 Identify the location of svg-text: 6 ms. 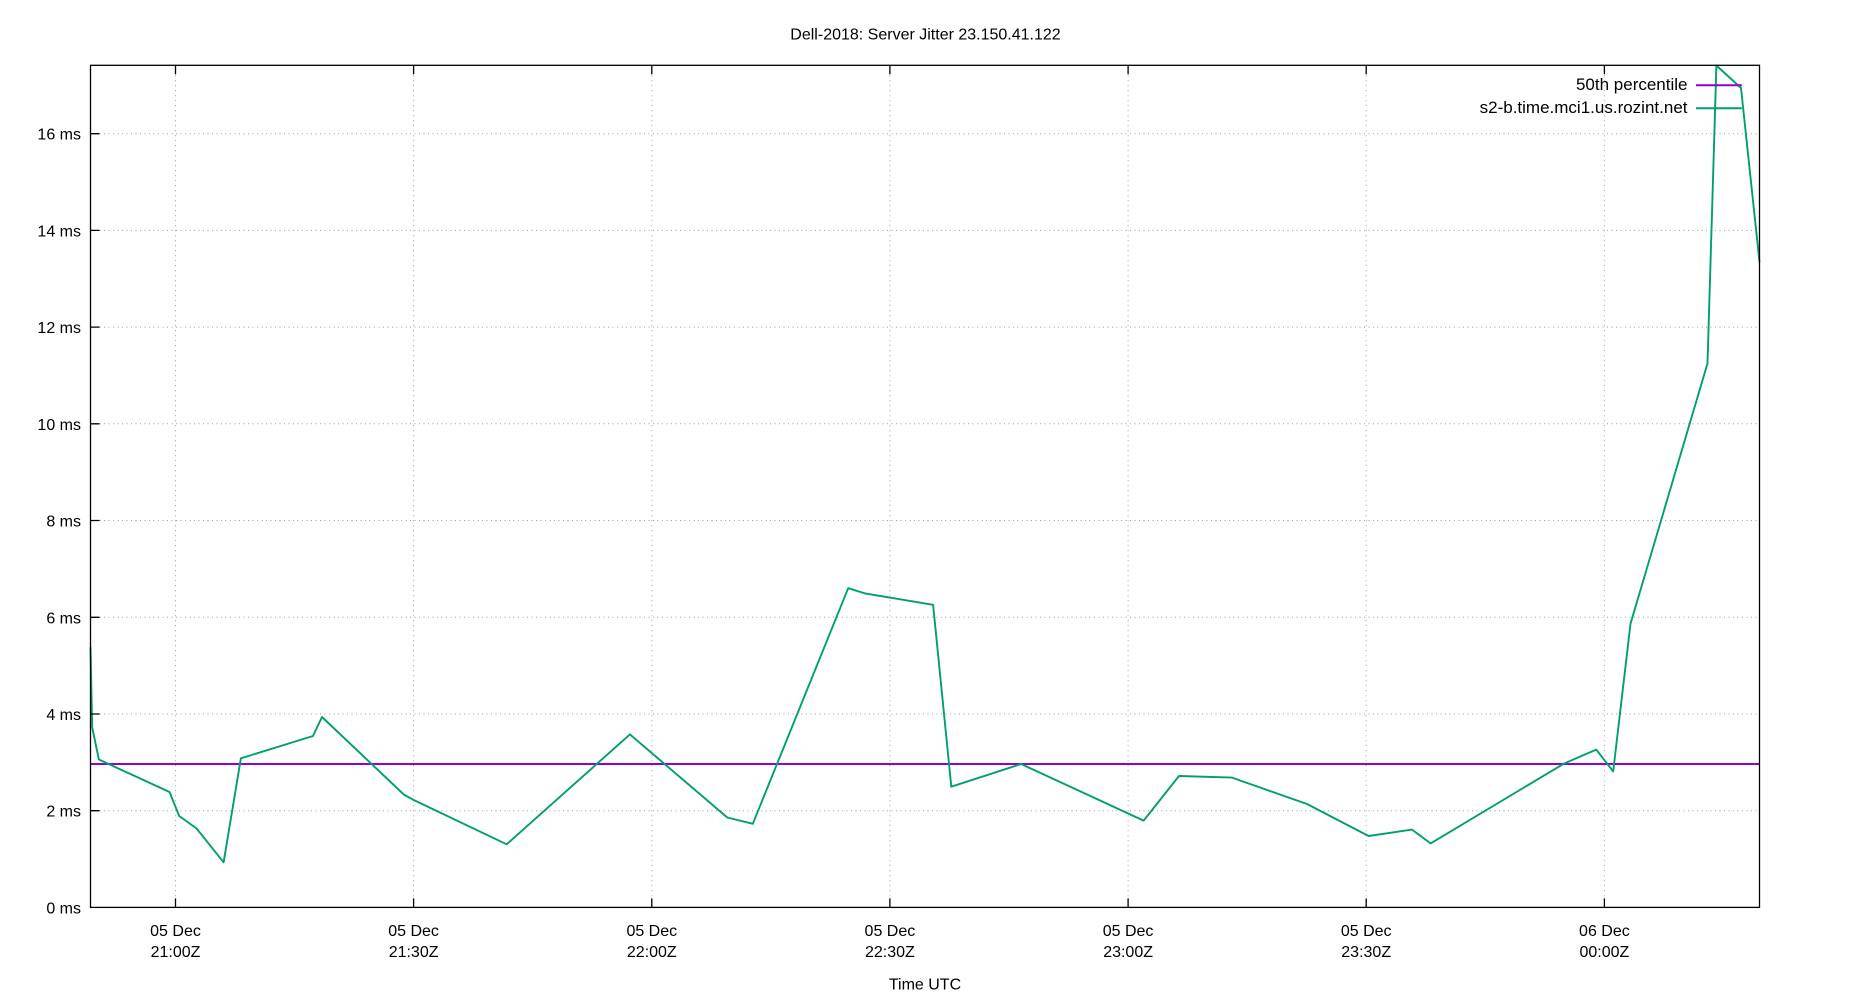
(63, 618).